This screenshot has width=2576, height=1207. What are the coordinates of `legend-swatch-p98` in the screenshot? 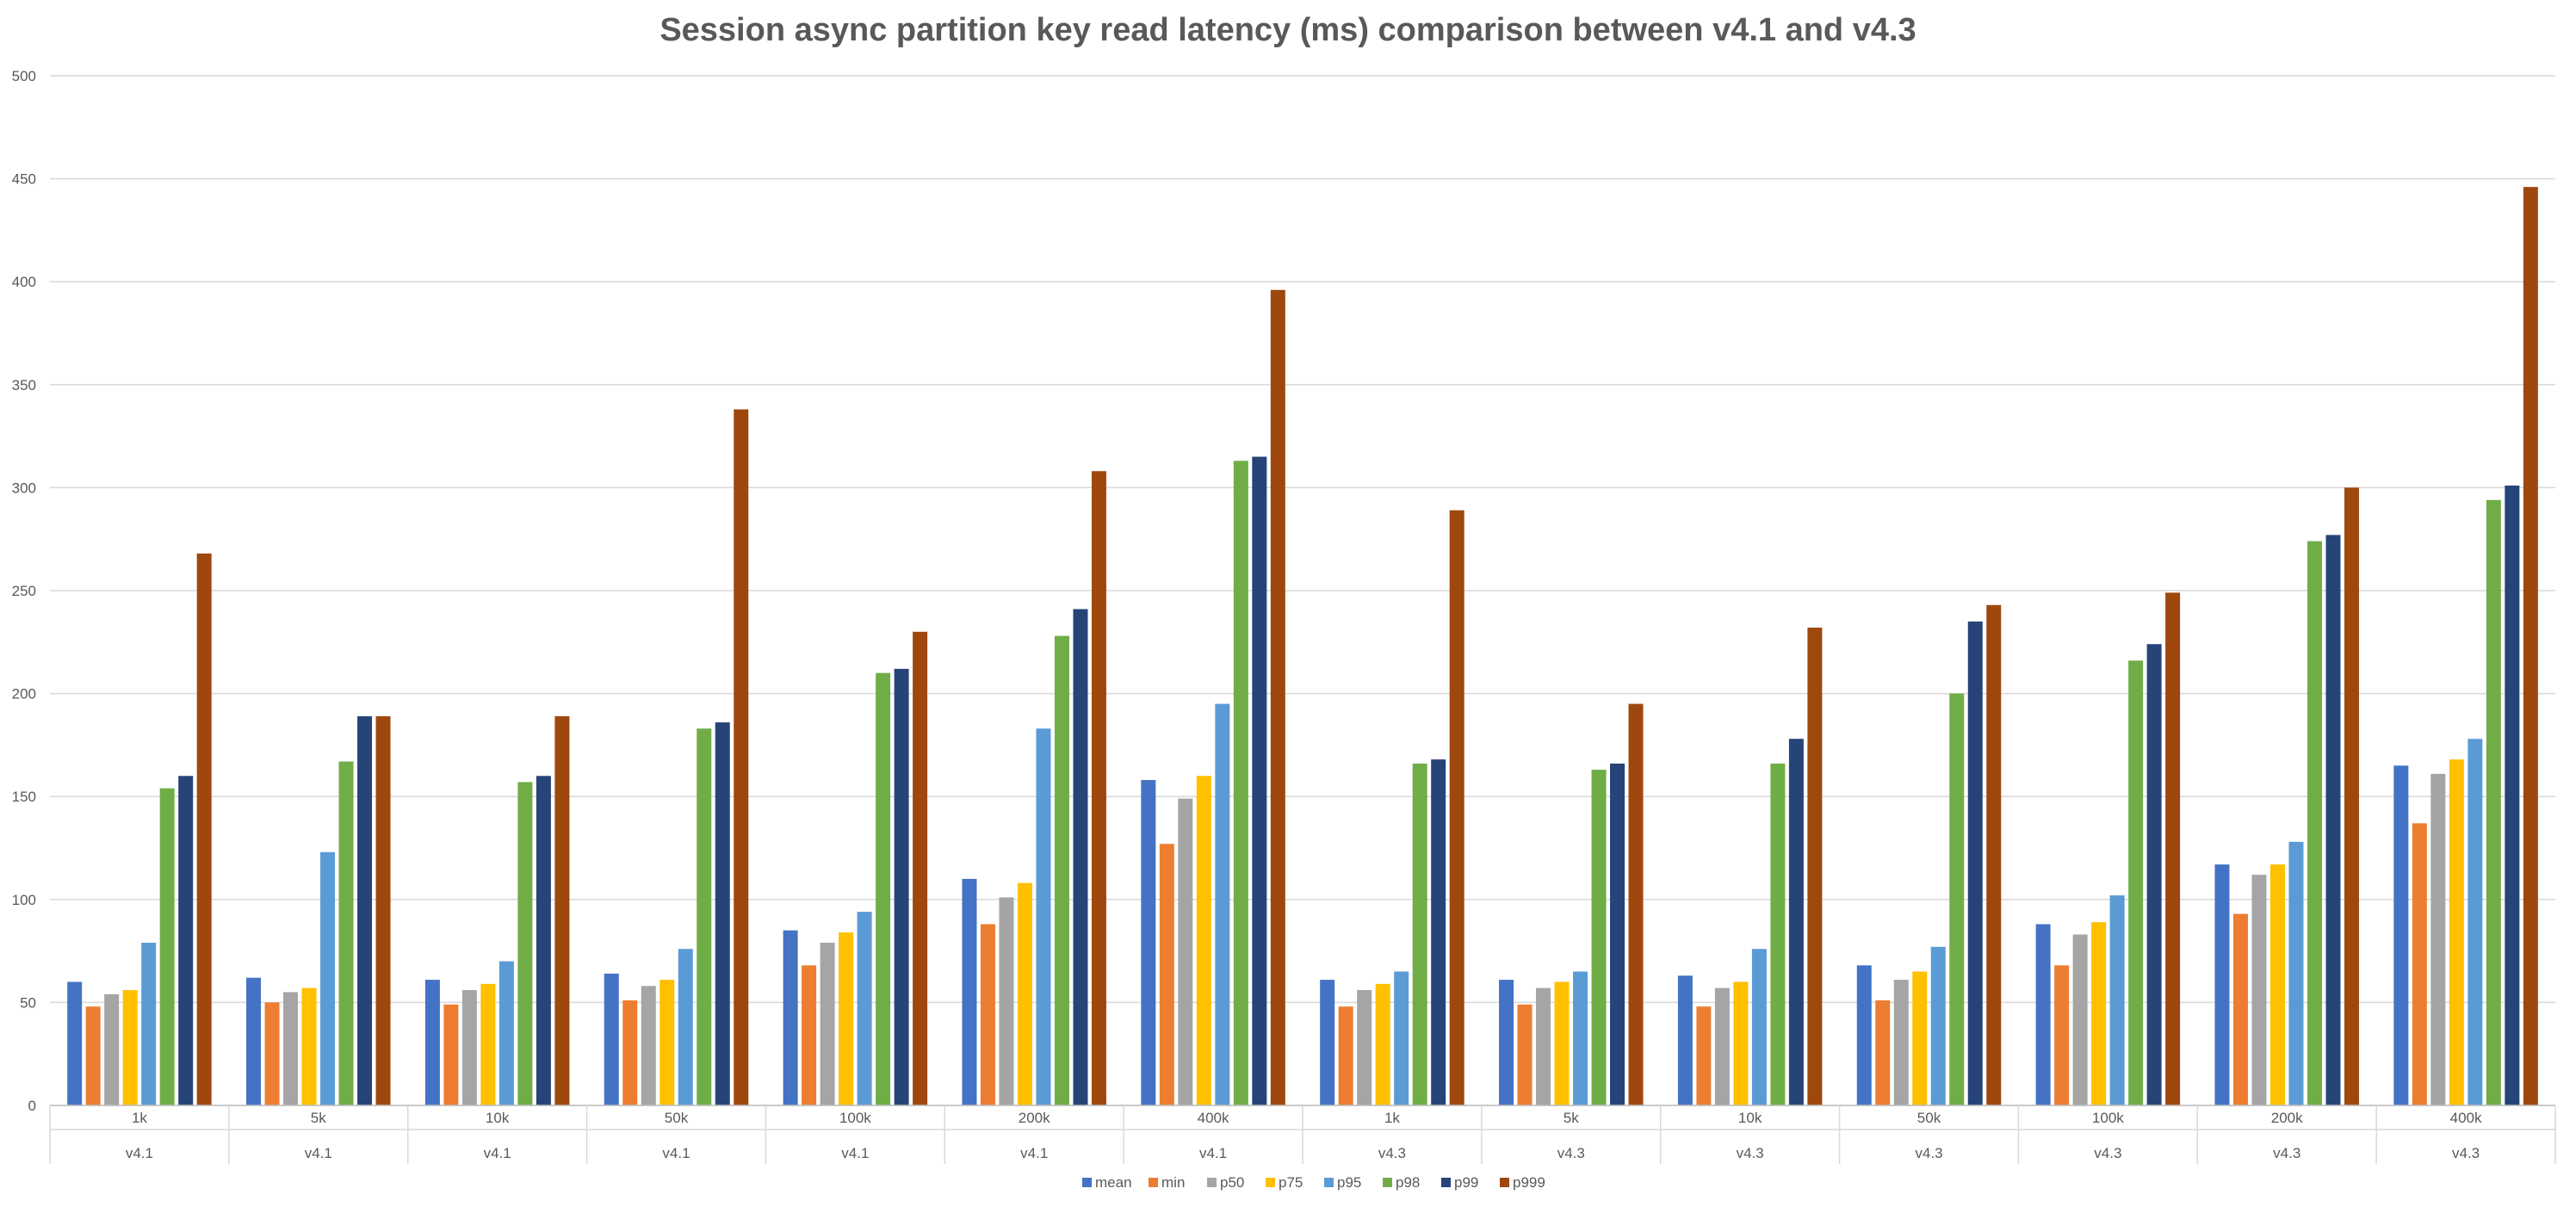 It's located at (1387, 1182).